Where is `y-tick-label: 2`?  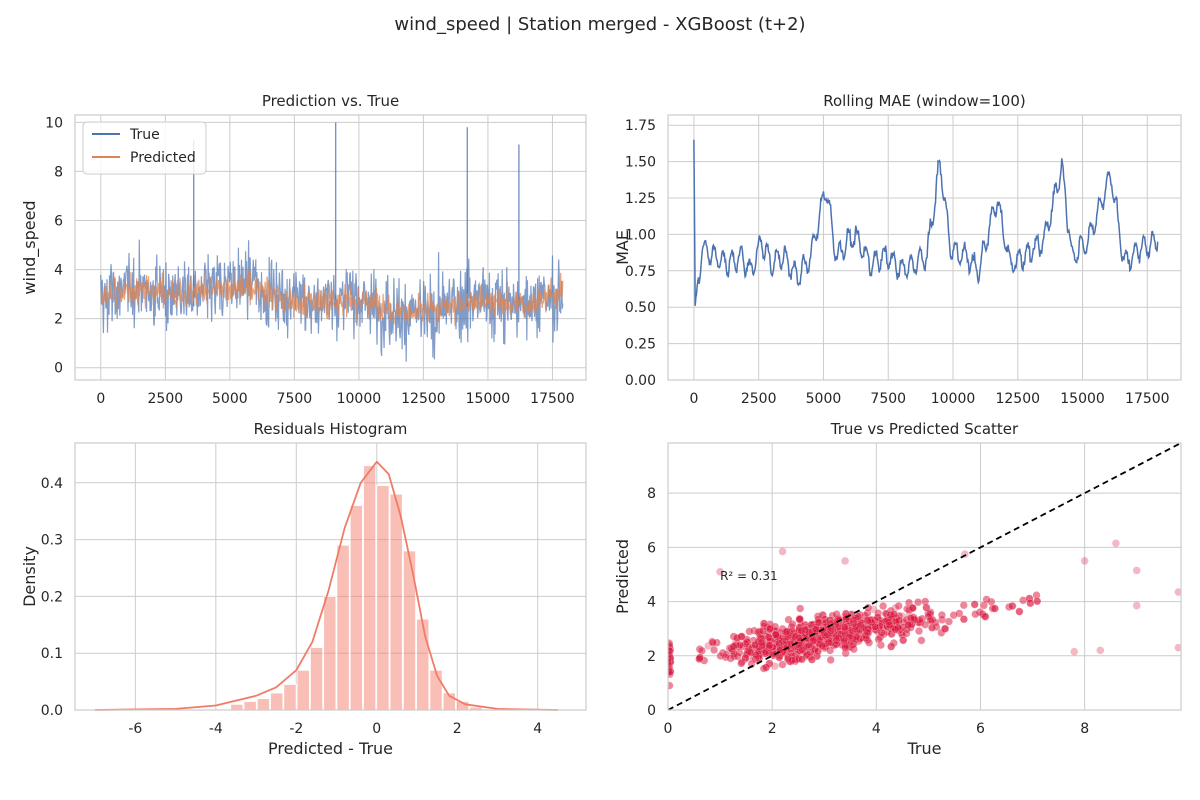 y-tick-label: 2 is located at coordinates (58, 320).